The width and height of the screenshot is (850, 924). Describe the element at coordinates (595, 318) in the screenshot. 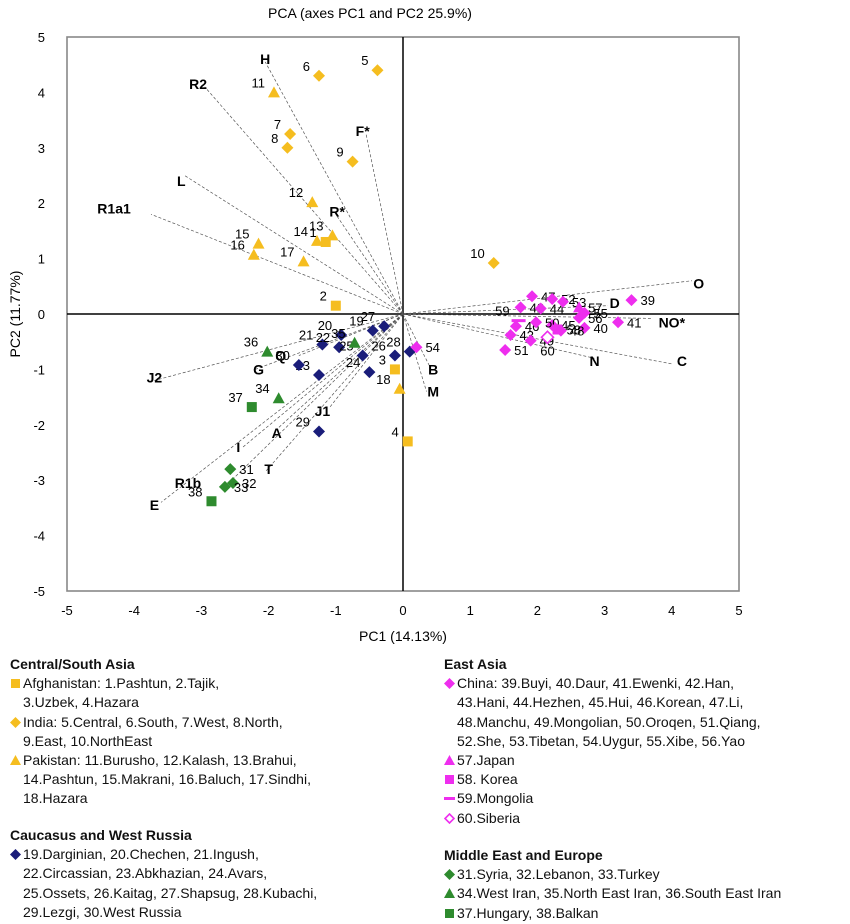

I see `point-label: 56` at that location.